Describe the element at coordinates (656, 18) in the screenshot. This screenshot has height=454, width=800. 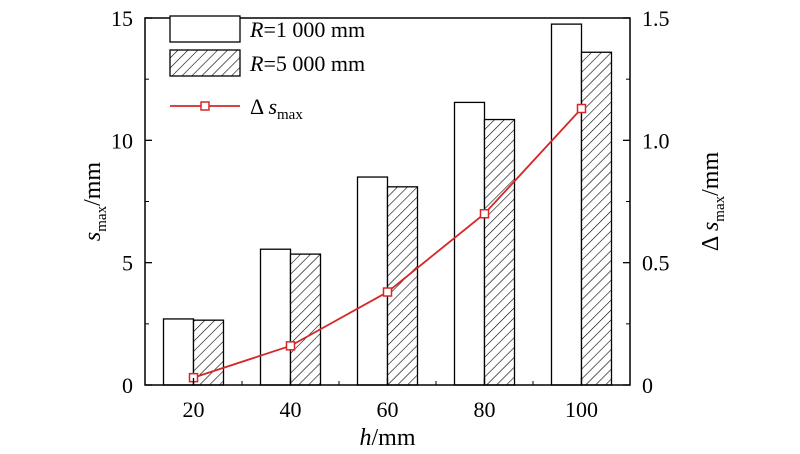
I see `right-tick-label-1.5: 1.5` at that location.